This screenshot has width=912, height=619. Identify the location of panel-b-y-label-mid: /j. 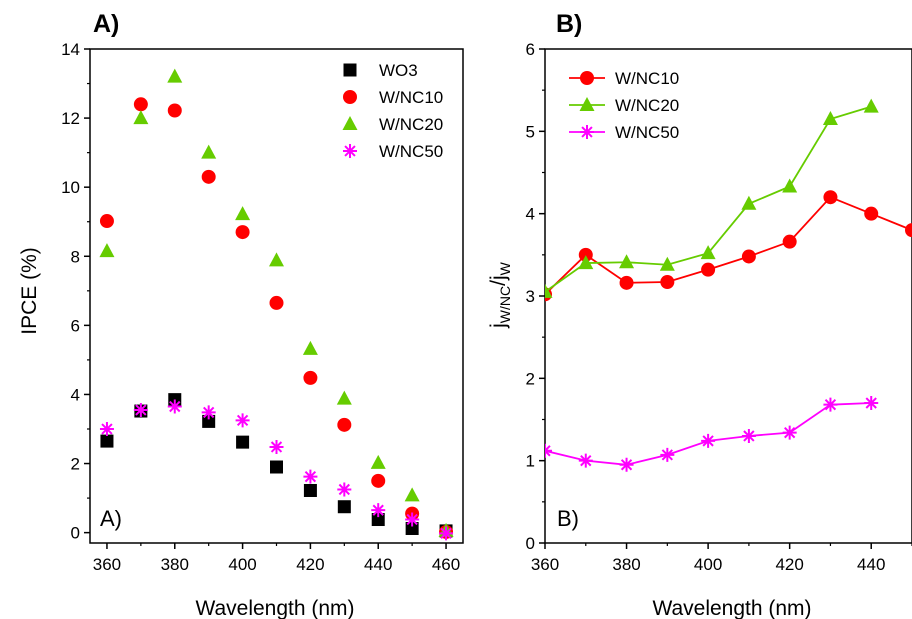
(498, 280).